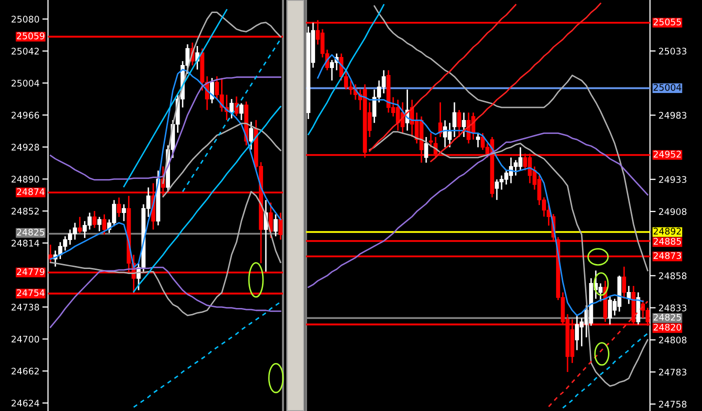  I want to click on ref-line-label: 25059, so click(30, 36).